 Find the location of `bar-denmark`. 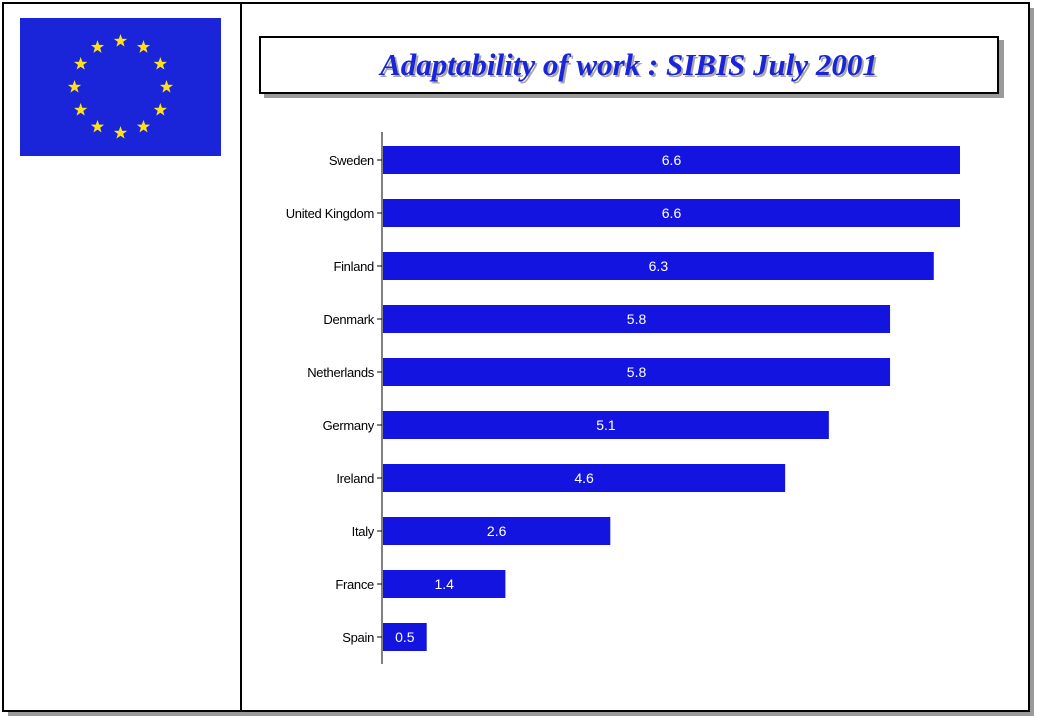

bar-denmark is located at coordinates (637, 319).